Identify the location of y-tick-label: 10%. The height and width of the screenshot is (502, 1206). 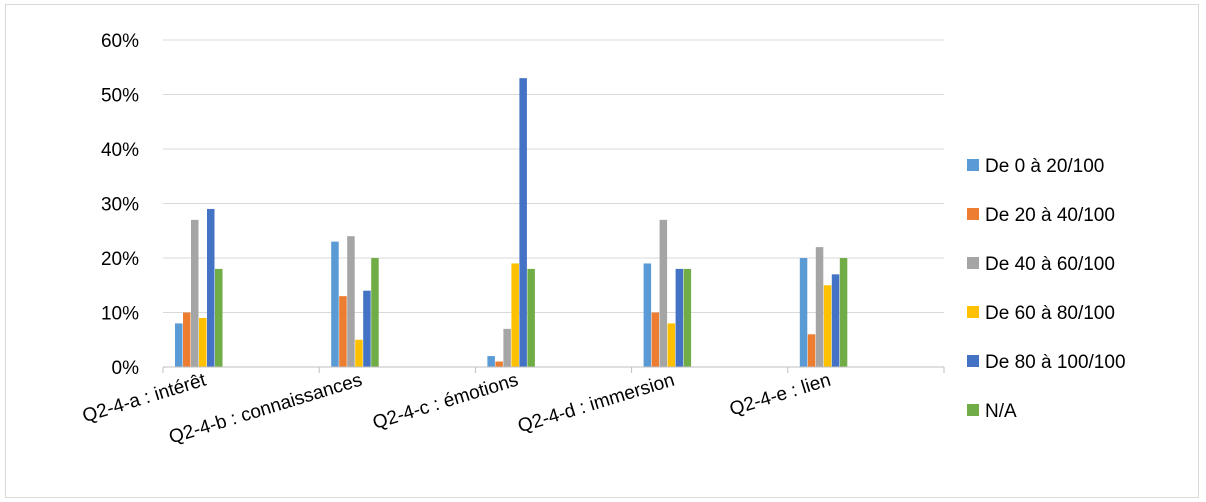
(120, 314).